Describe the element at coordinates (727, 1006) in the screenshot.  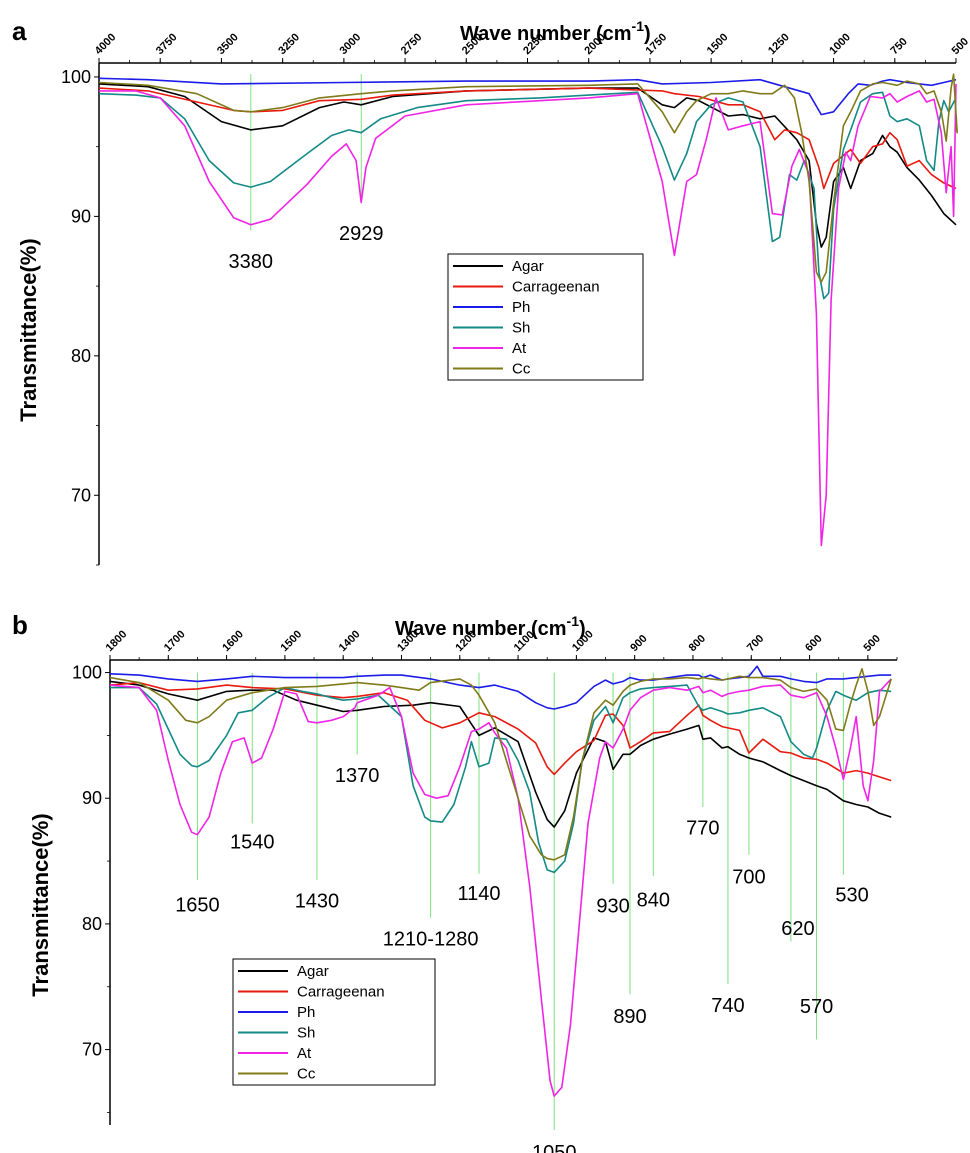
I see `annotation-label-740: 740` at that location.